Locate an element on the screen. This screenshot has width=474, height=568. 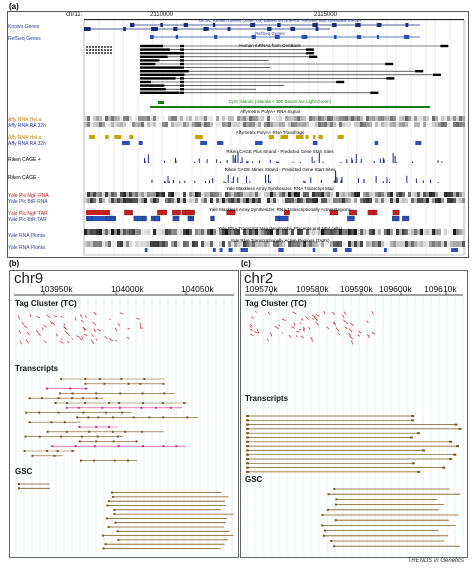
refseq-gene-exon is located at coordinates (304, 37).